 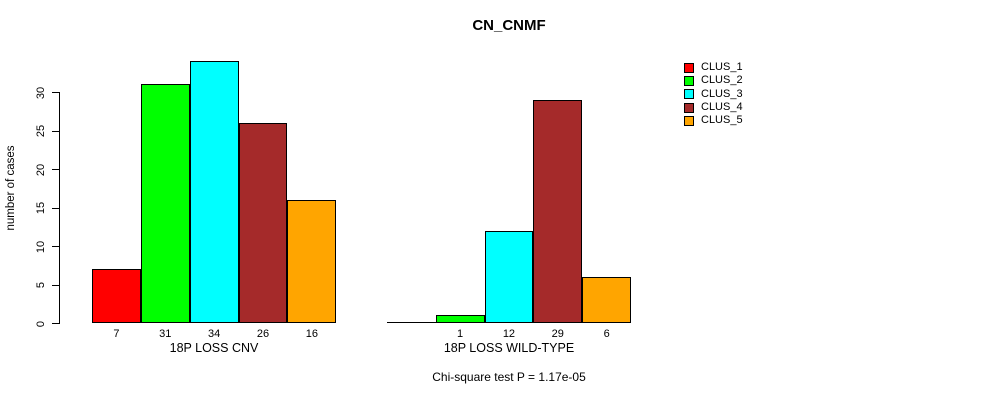 What do you see at coordinates (312, 261) in the screenshot?
I see `bar-clus_5-group1` at bounding box center [312, 261].